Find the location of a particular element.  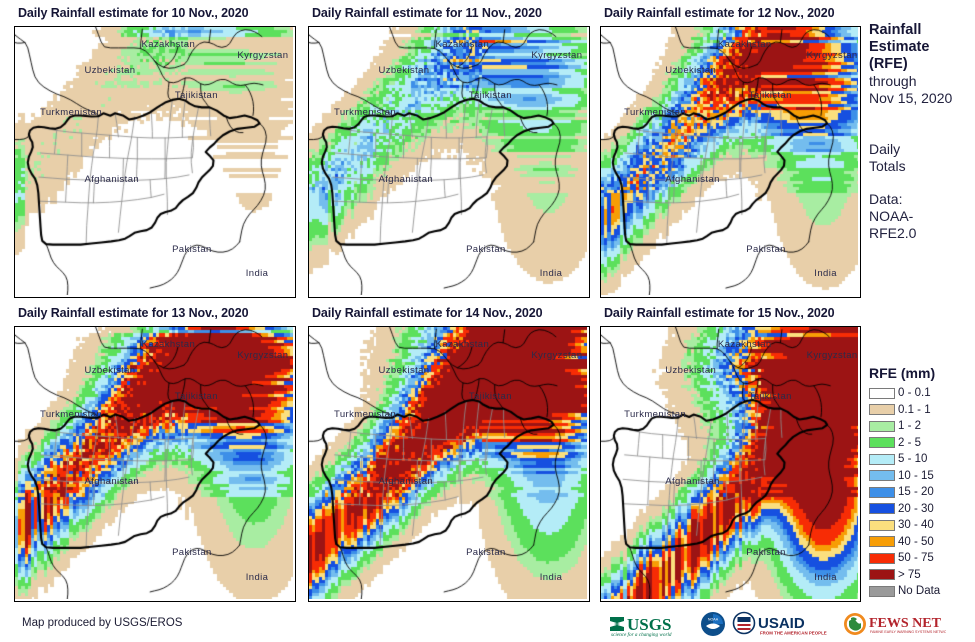

info-totals-line1: Daily is located at coordinates (885, 149).